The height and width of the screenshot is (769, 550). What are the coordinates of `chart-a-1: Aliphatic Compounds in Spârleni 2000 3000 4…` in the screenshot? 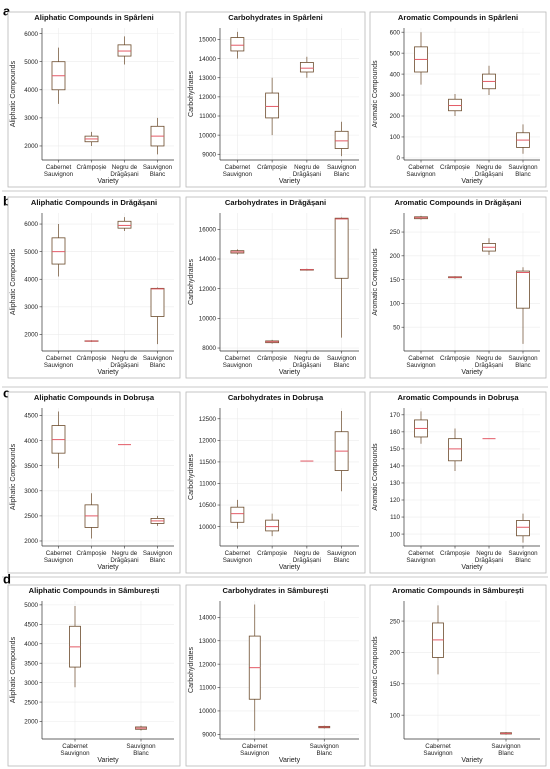 It's located at (94, 99).